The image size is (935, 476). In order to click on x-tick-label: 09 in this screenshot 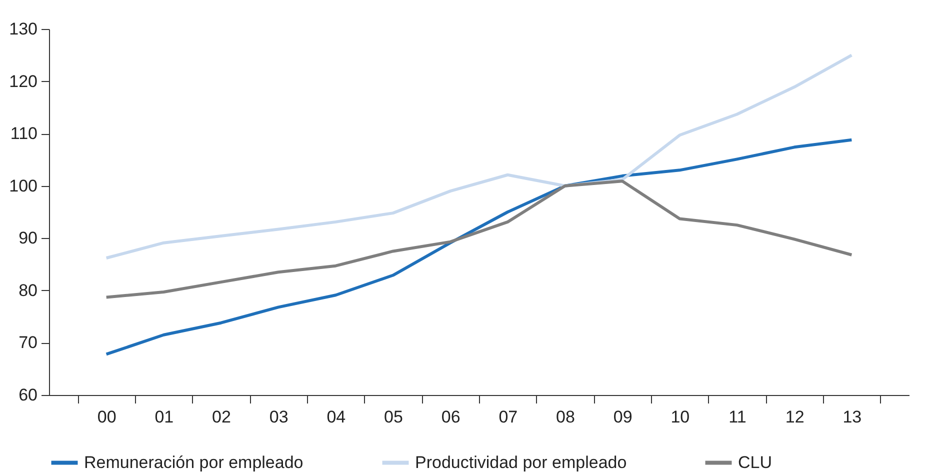, I will do `click(622, 417)`.